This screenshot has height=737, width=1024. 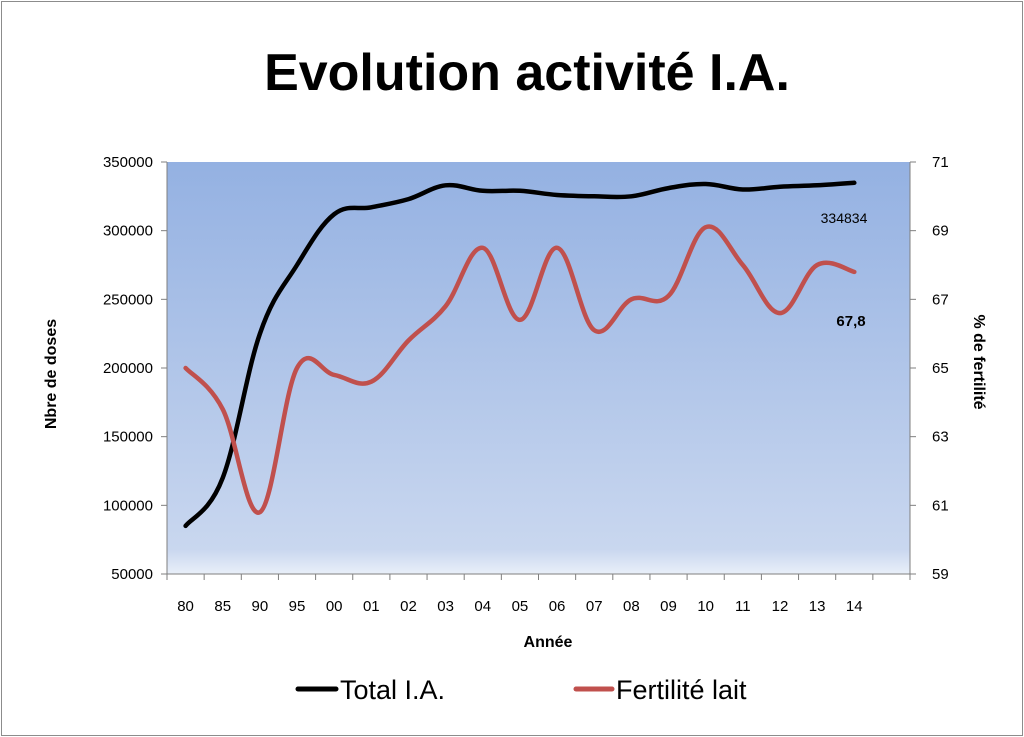 I want to click on y2-tick-label: 67, so click(x=940, y=299).